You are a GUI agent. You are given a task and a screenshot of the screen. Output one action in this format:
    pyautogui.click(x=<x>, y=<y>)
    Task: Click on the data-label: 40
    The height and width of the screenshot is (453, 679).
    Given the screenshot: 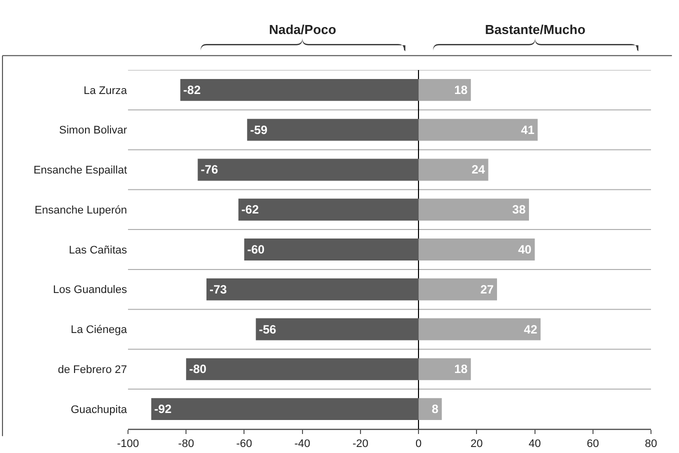 What is the action you would take?
    pyautogui.click(x=525, y=249)
    